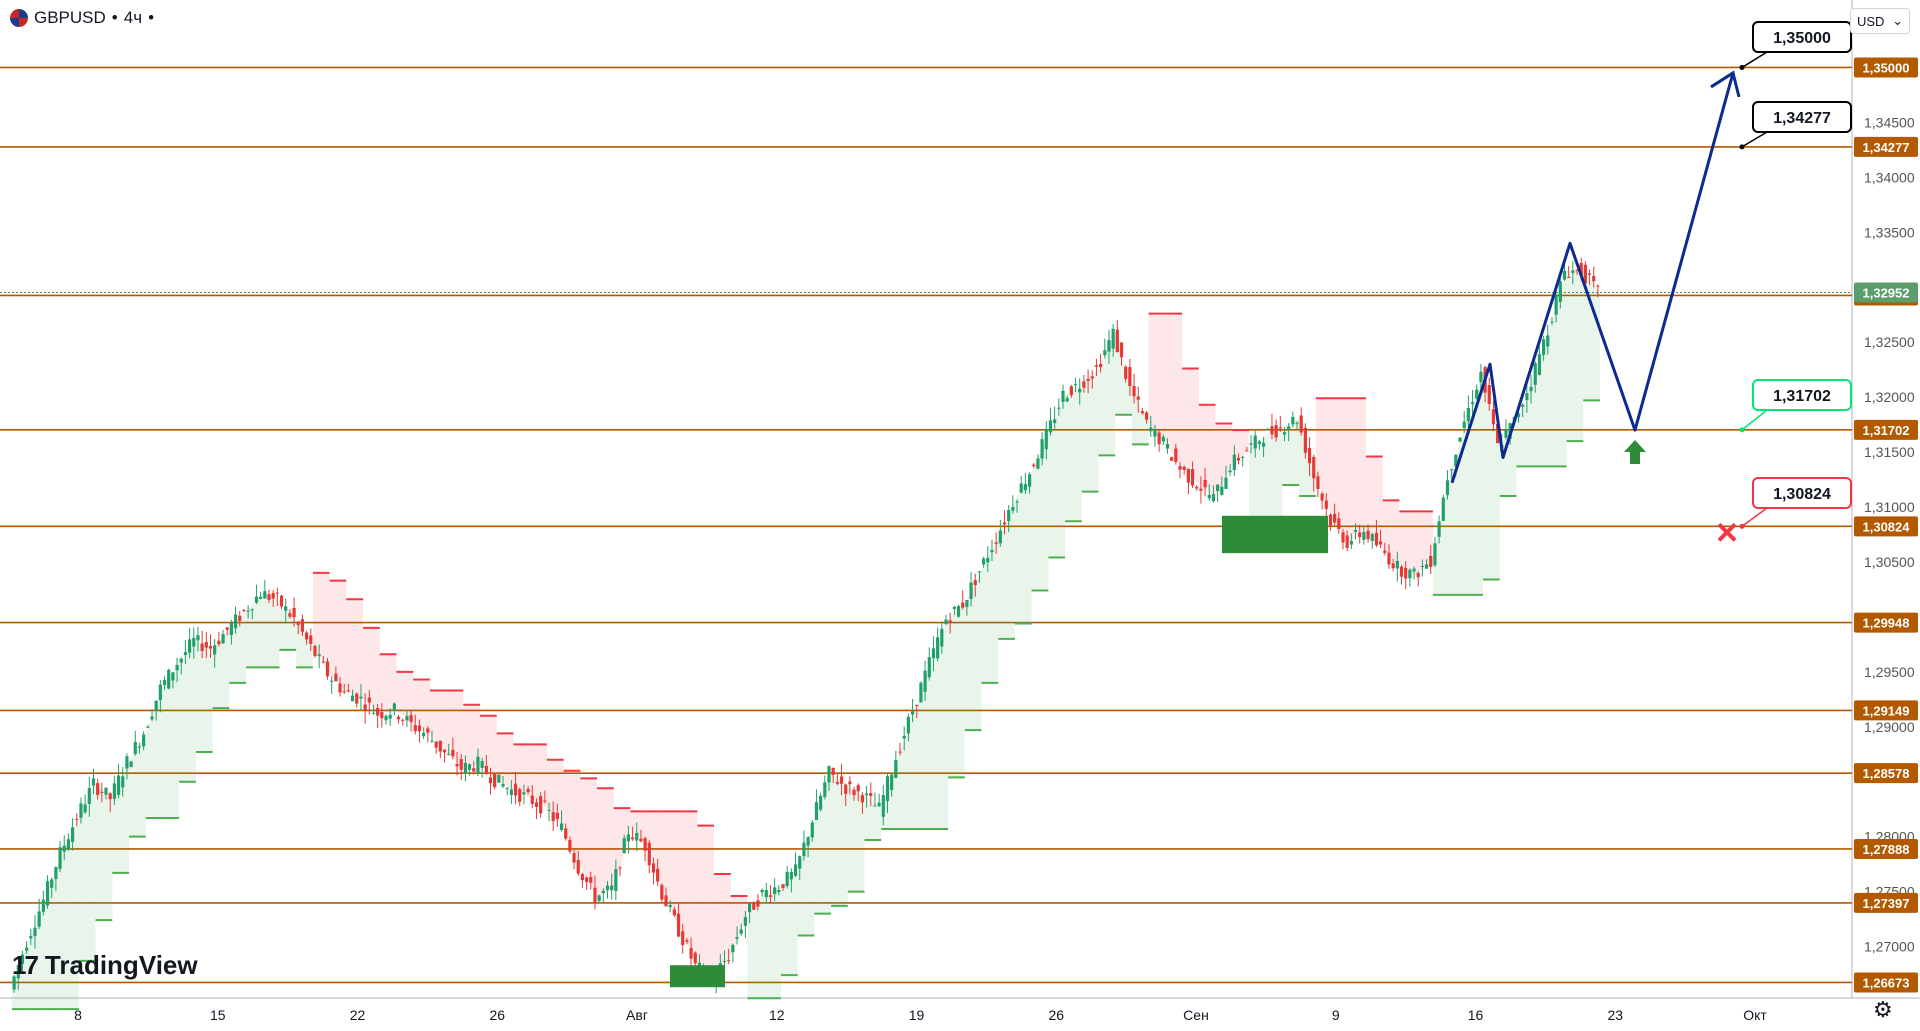 This screenshot has width=1920, height=1031. Describe the element at coordinates (105, 965) in the screenshot. I see `tradingview-logo: 17 TradingView` at that location.